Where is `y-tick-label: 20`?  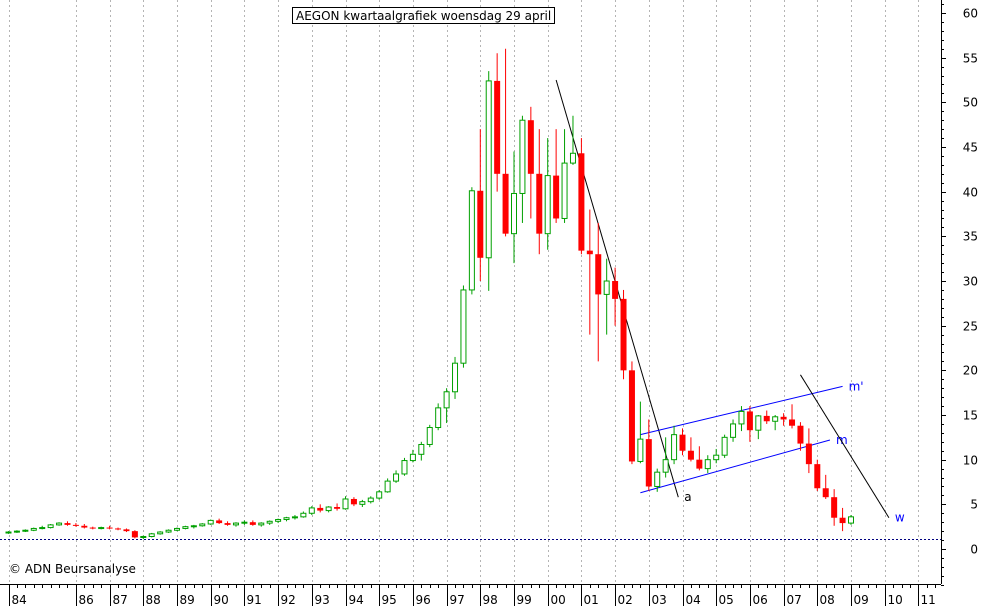
y-tick-label: 20 is located at coordinates (970, 371).